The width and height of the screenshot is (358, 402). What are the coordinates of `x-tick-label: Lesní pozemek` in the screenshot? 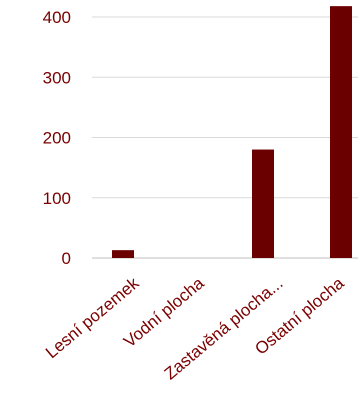 It's located at (92, 317).